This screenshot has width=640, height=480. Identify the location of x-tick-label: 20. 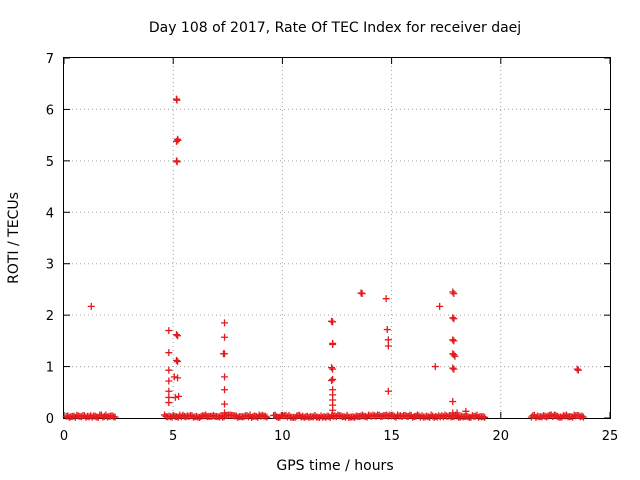
(501, 436).